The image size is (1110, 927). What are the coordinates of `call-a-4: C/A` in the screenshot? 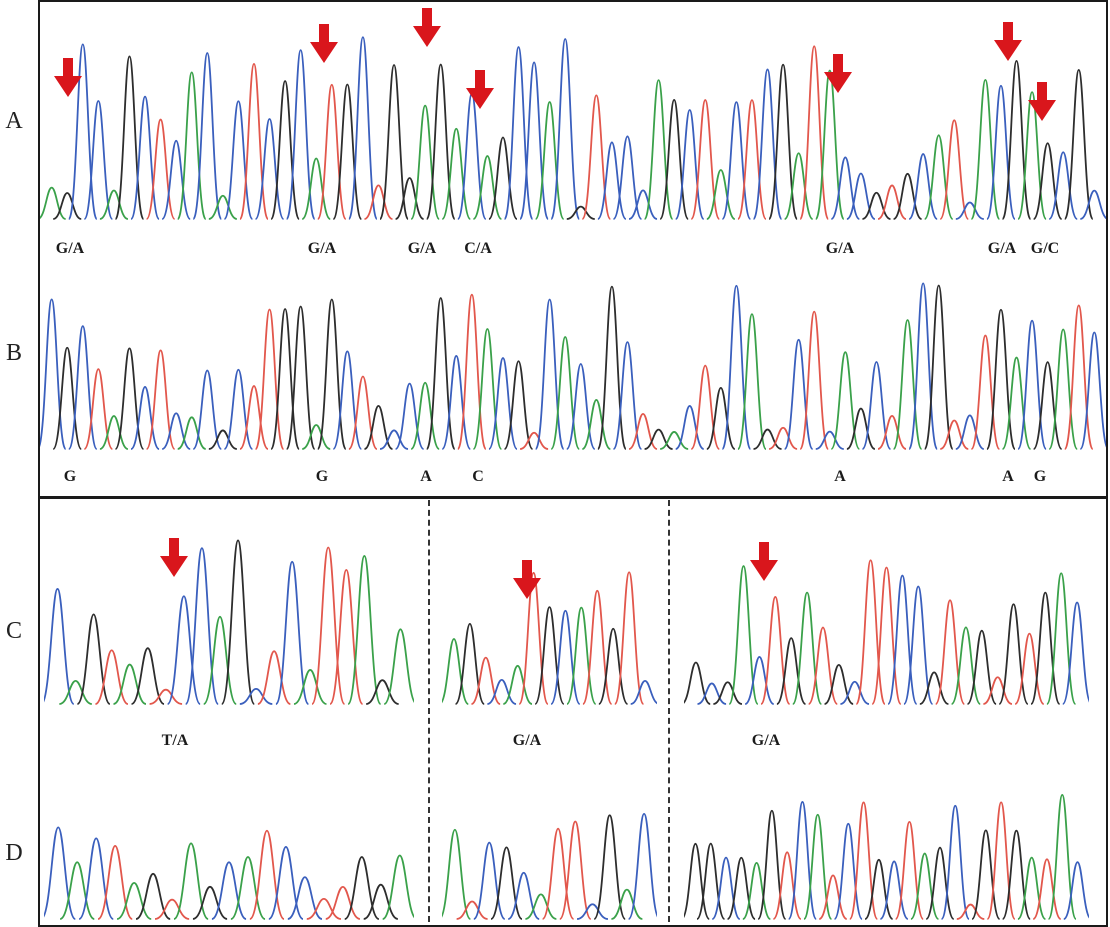 It's located at (478, 248).